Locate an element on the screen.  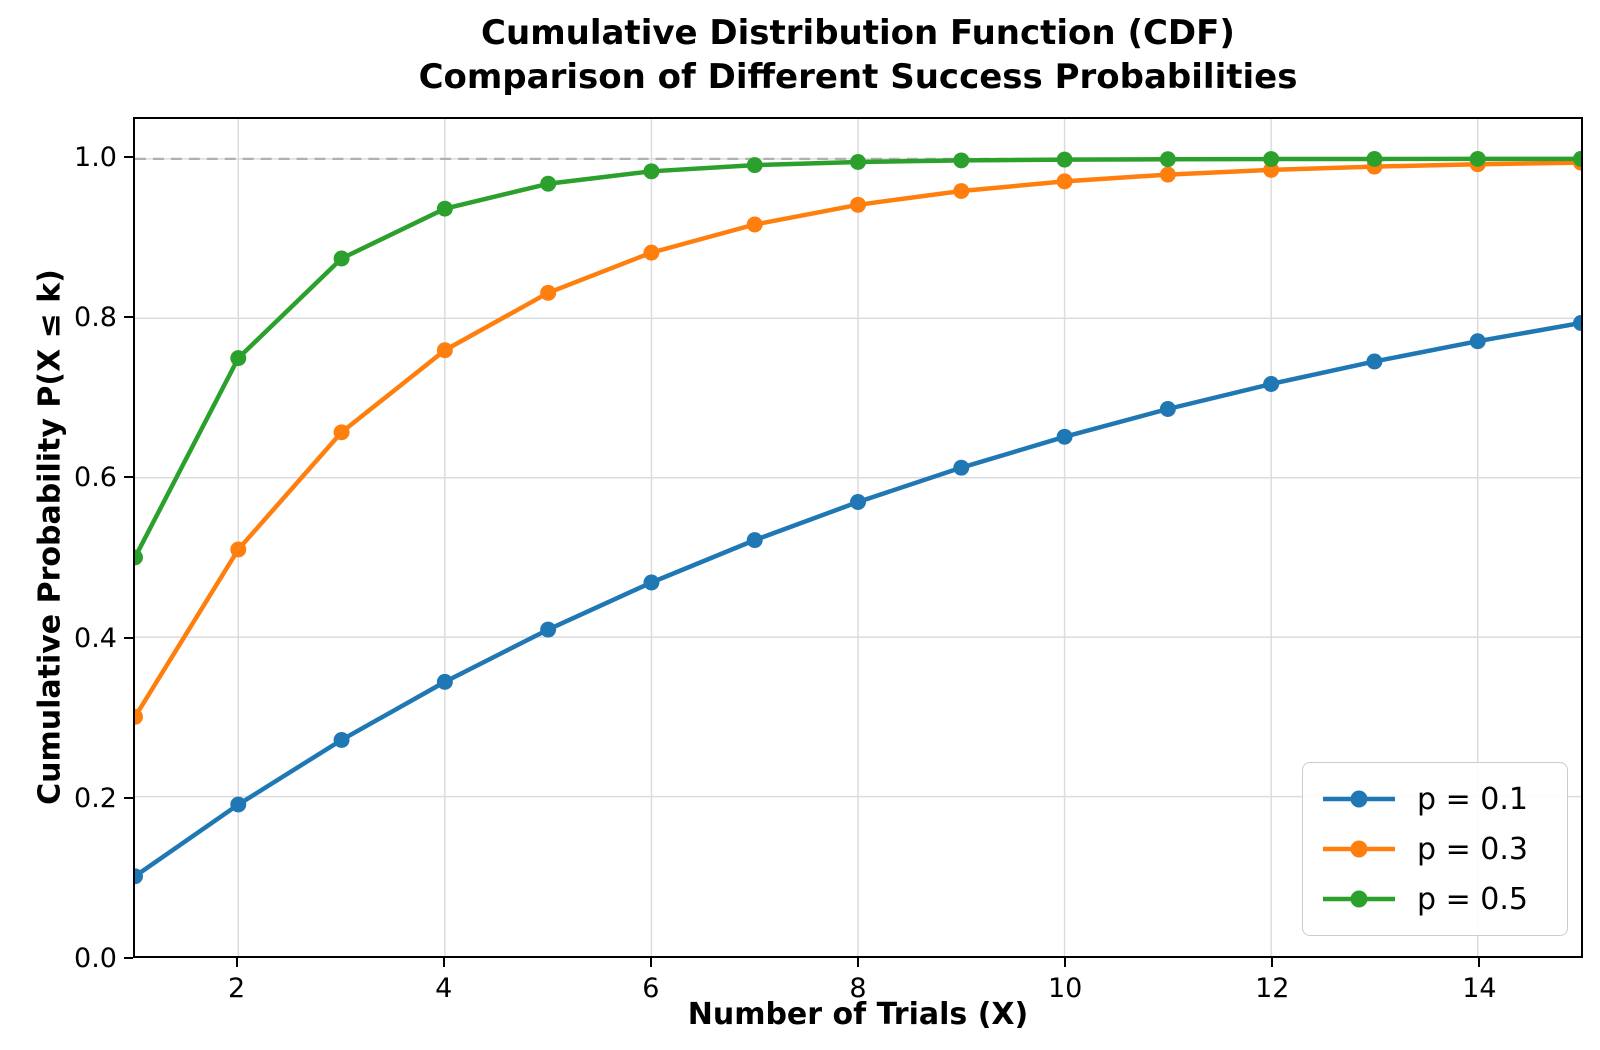
y-tick-mark-0.4 is located at coordinates (128, 637).